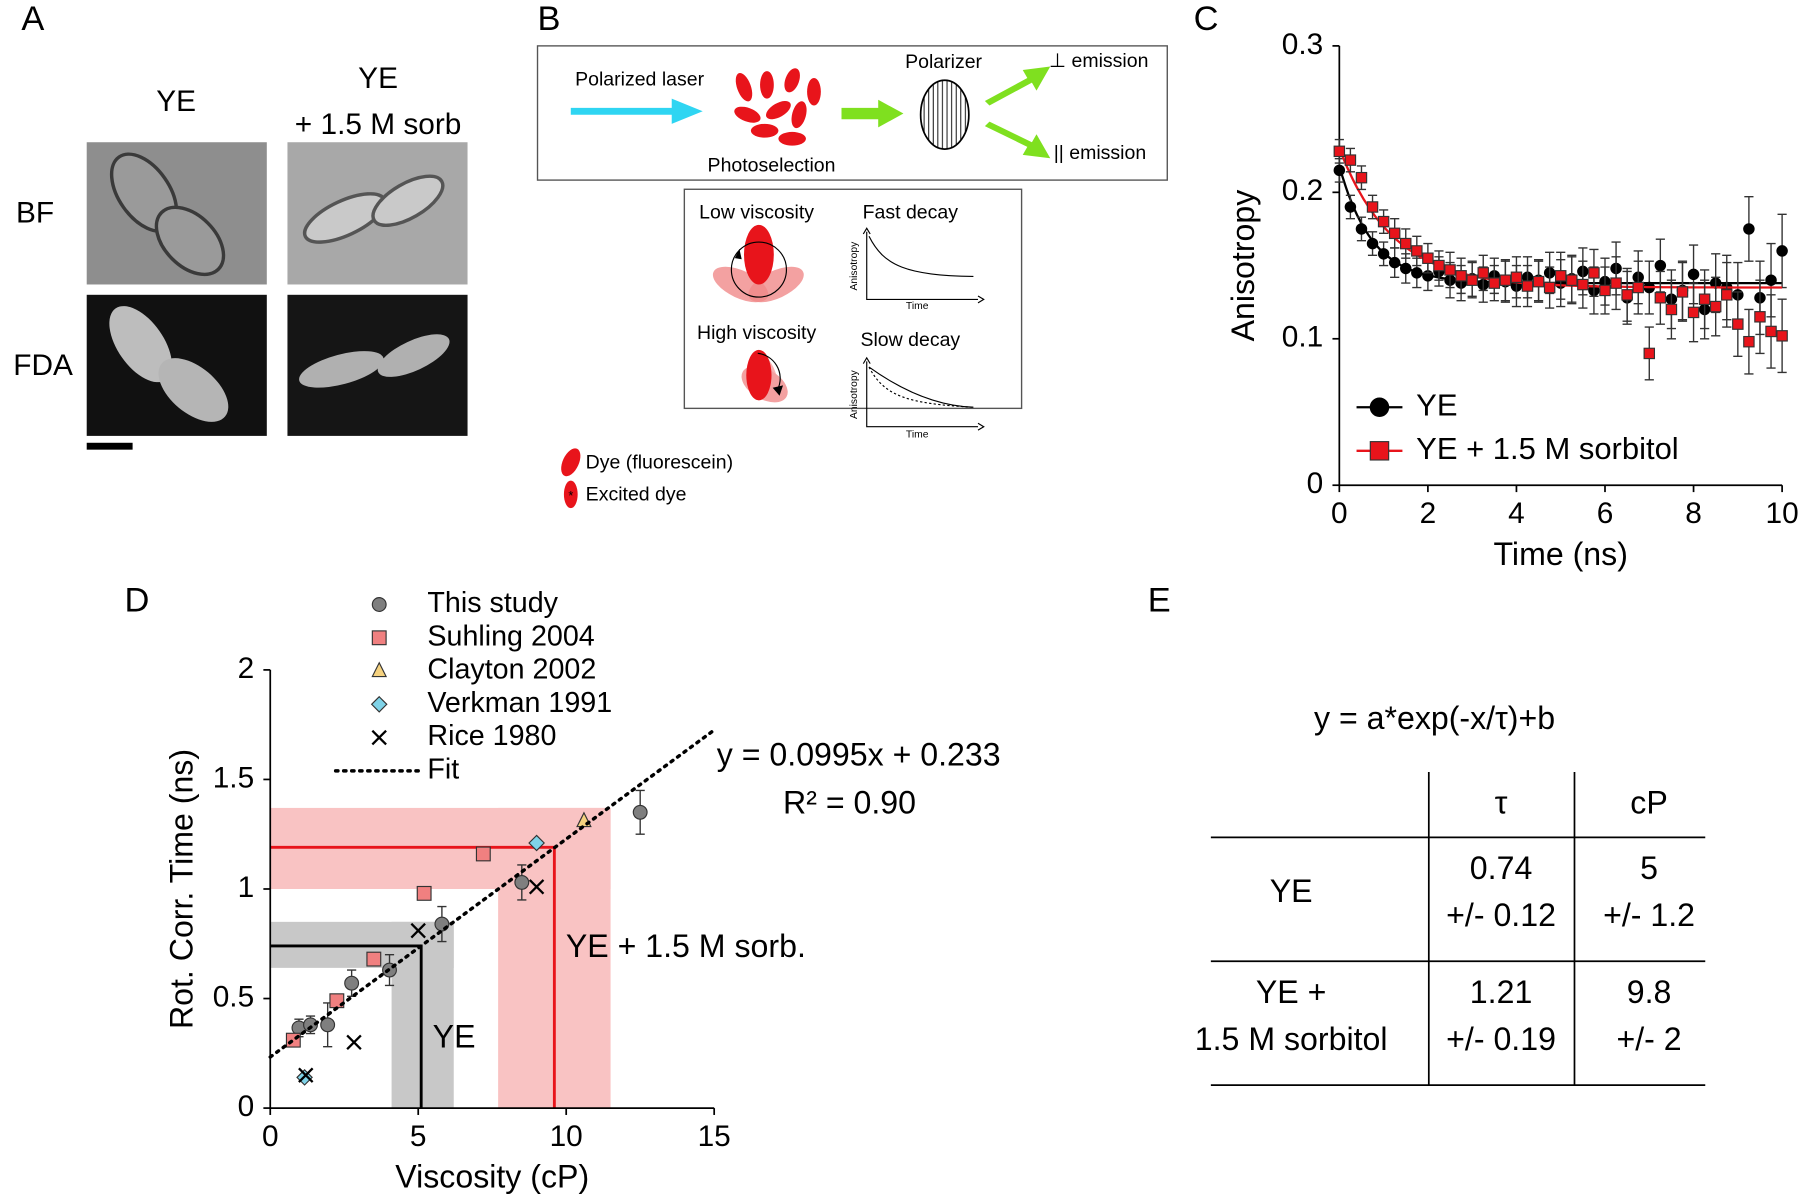 The height and width of the screenshot is (1201, 1800). What do you see at coordinates (519, 703) in the screenshot?
I see `legend-label: Verkman 1991` at bounding box center [519, 703].